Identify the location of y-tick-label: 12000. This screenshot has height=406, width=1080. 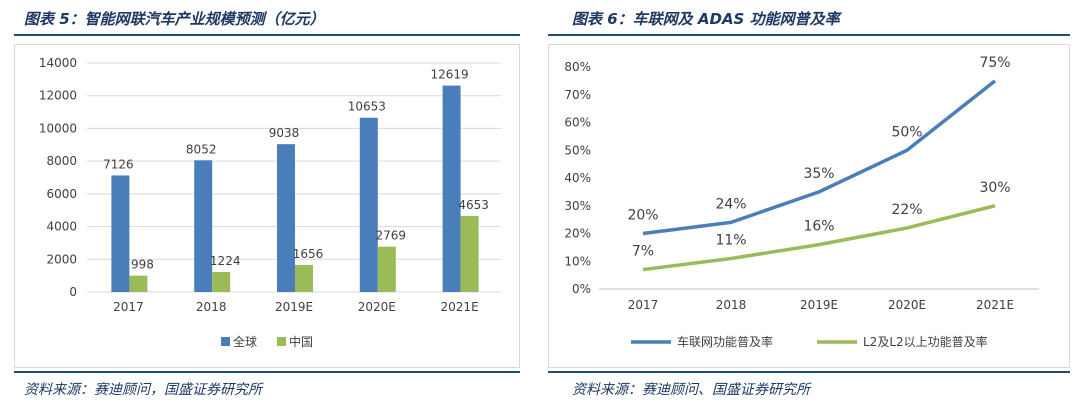
(58, 96).